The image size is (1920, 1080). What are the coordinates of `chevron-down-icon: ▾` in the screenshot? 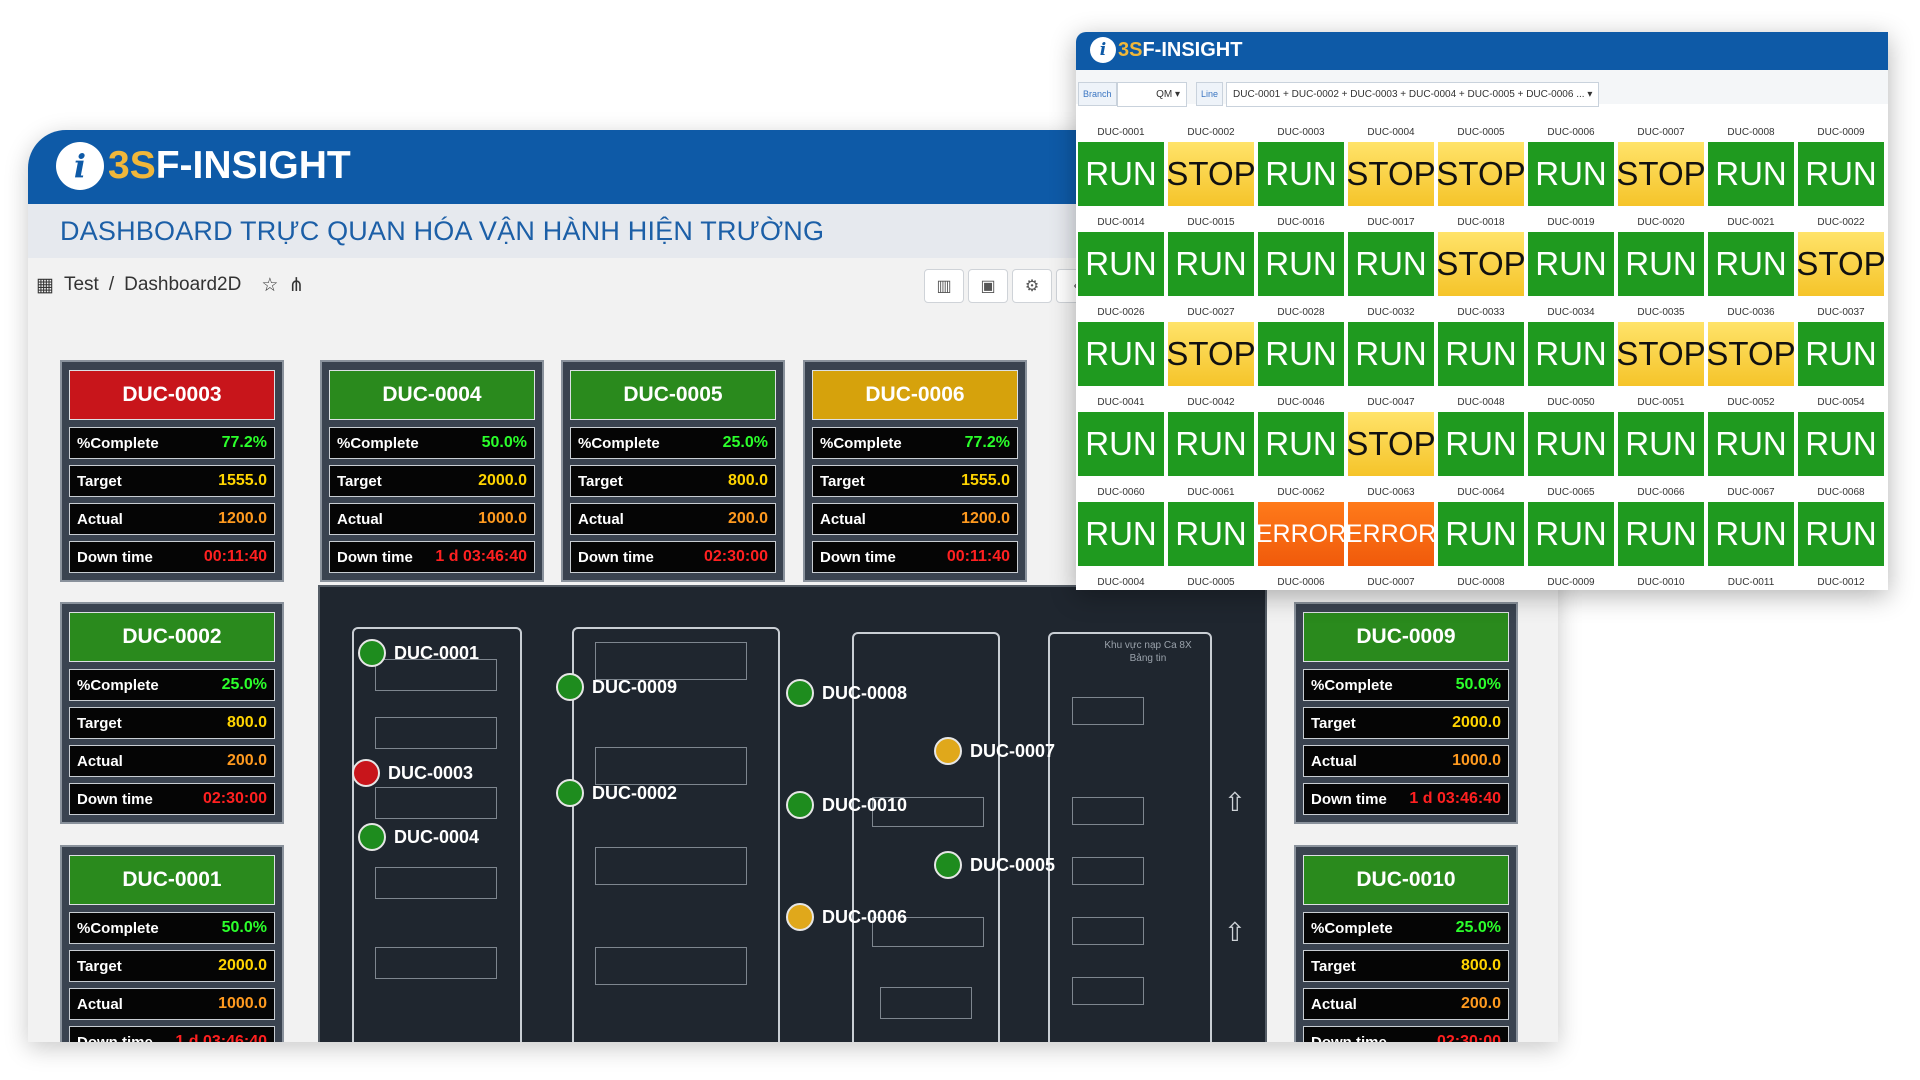 It's located at (1177, 94).